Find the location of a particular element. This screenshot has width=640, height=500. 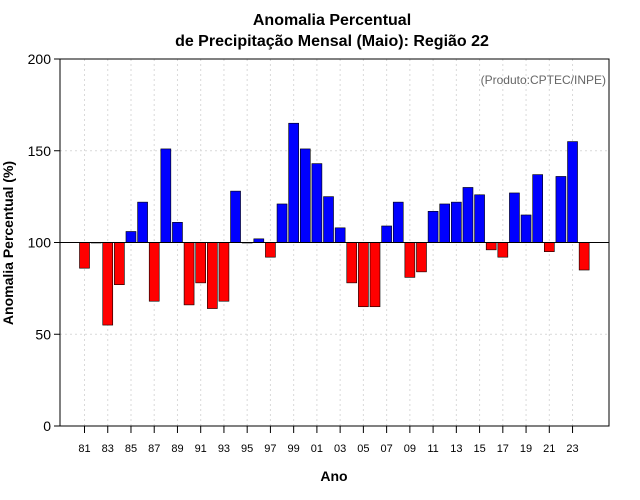

bar-2012 is located at coordinates (445, 223).